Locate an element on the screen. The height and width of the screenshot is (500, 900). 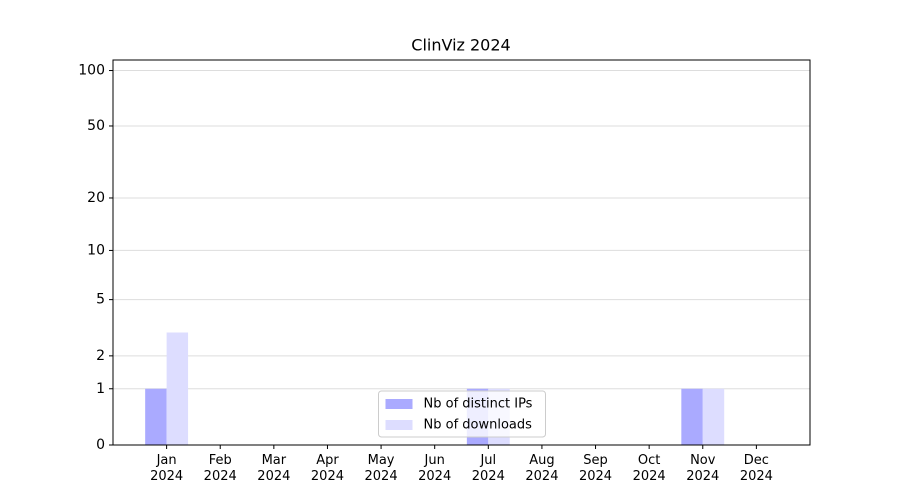
x-tick-label: Aug 2024 is located at coordinates (542, 468).